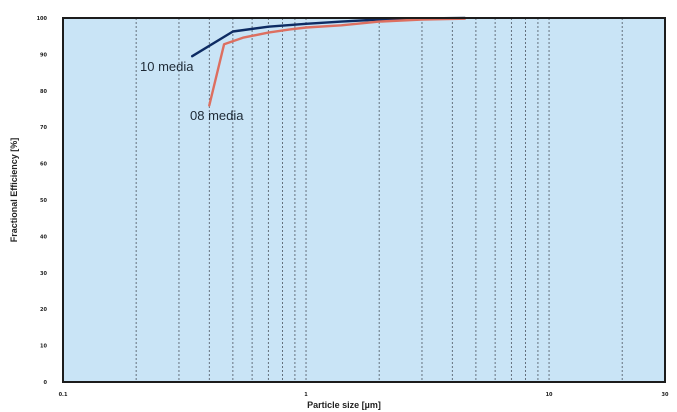 This screenshot has height=412, width=677. Describe the element at coordinates (43, 274) in the screenshot. I see `y-tick-label: 30` at that location.